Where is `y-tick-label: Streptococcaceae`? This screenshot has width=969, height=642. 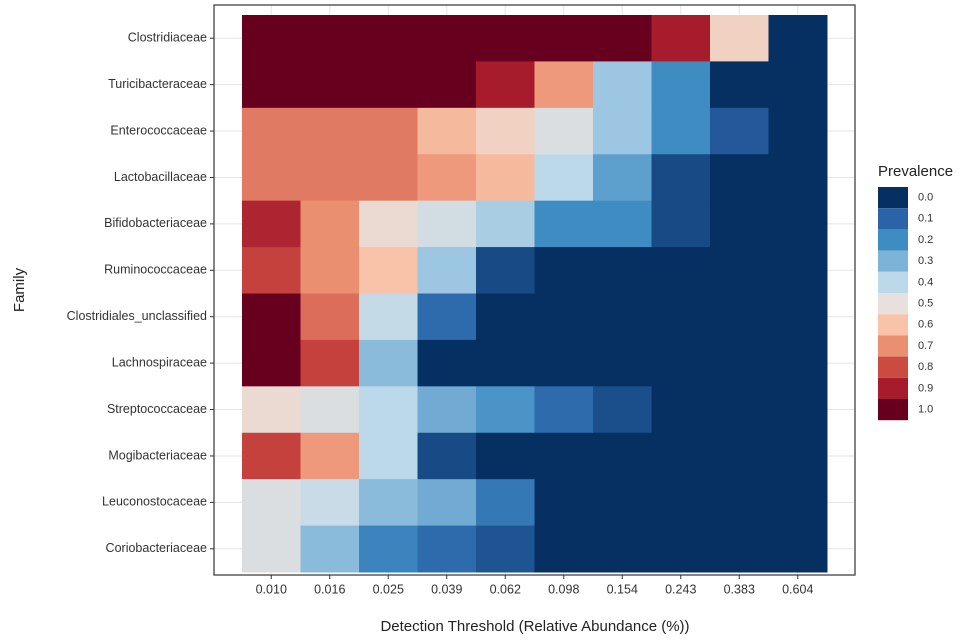
y-tick-label: Streptococcaceae is located at coordinates (157, 409).